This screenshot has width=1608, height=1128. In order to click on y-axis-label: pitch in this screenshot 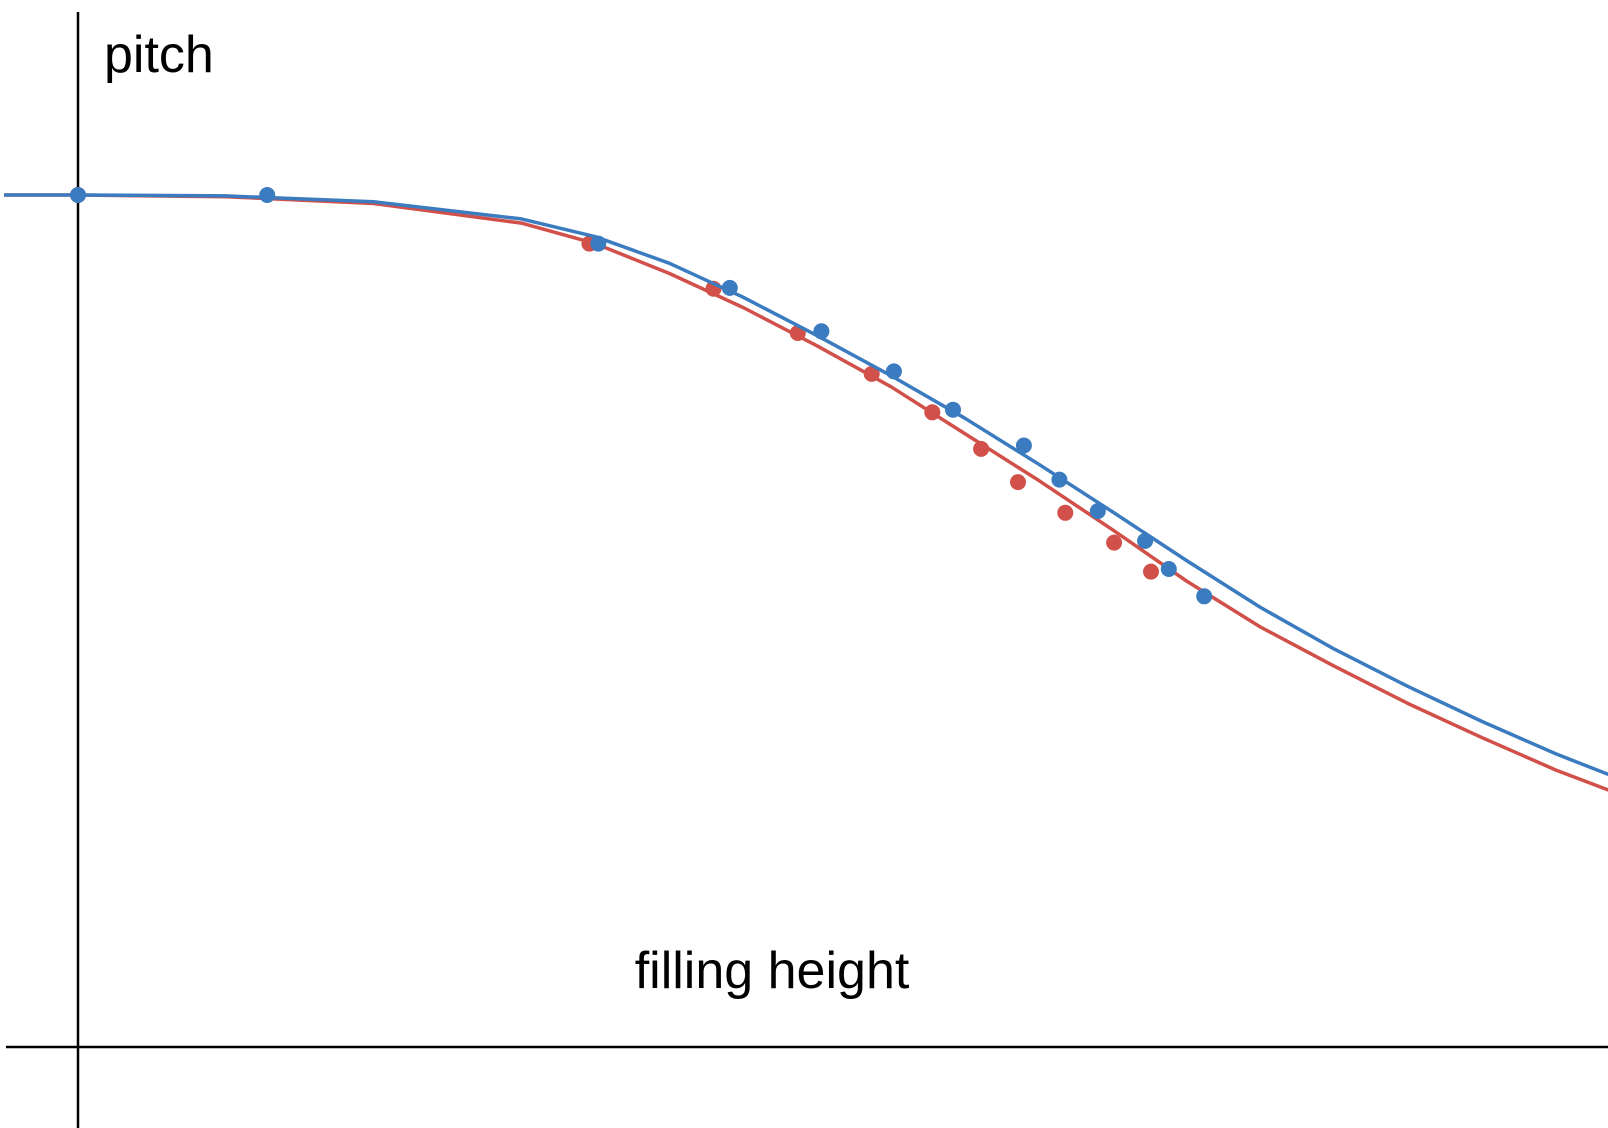, I will do `click(159, 55)`.